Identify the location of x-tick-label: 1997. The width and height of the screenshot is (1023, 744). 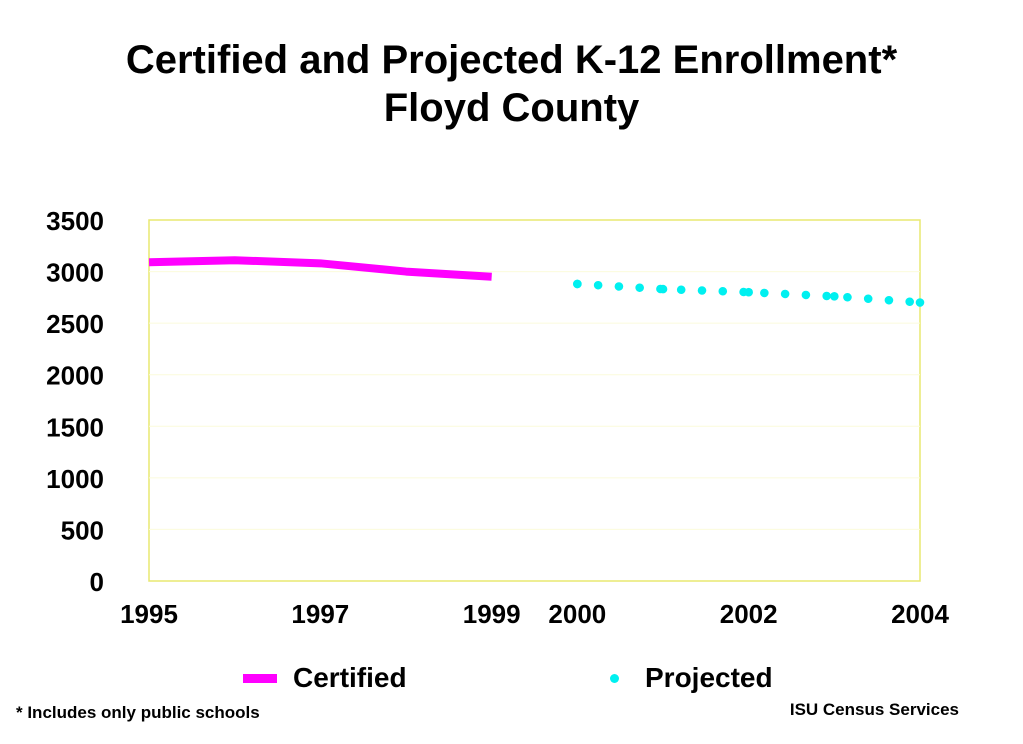
(320, 614).